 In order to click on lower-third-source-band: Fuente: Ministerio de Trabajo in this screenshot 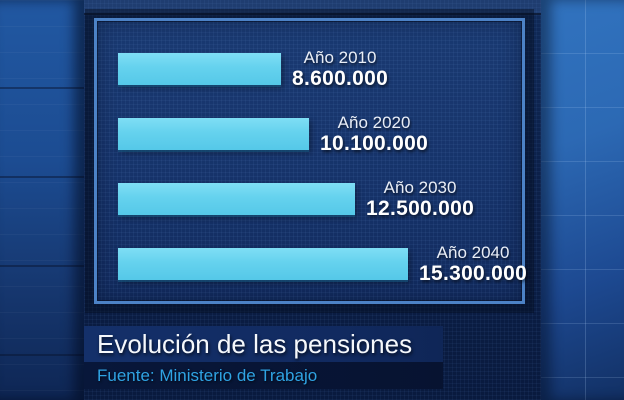, I will do `click(263, 375)`.